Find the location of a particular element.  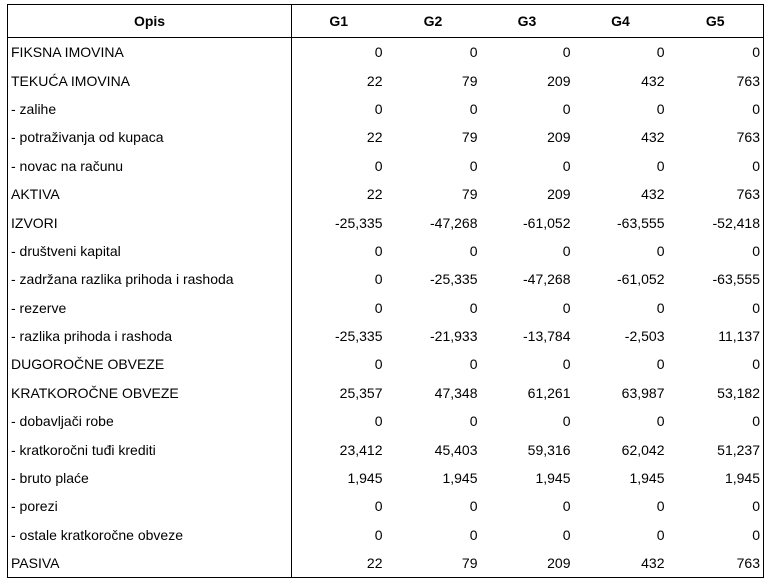

value-cell: 51,237 is located at coordinates (738, 449).